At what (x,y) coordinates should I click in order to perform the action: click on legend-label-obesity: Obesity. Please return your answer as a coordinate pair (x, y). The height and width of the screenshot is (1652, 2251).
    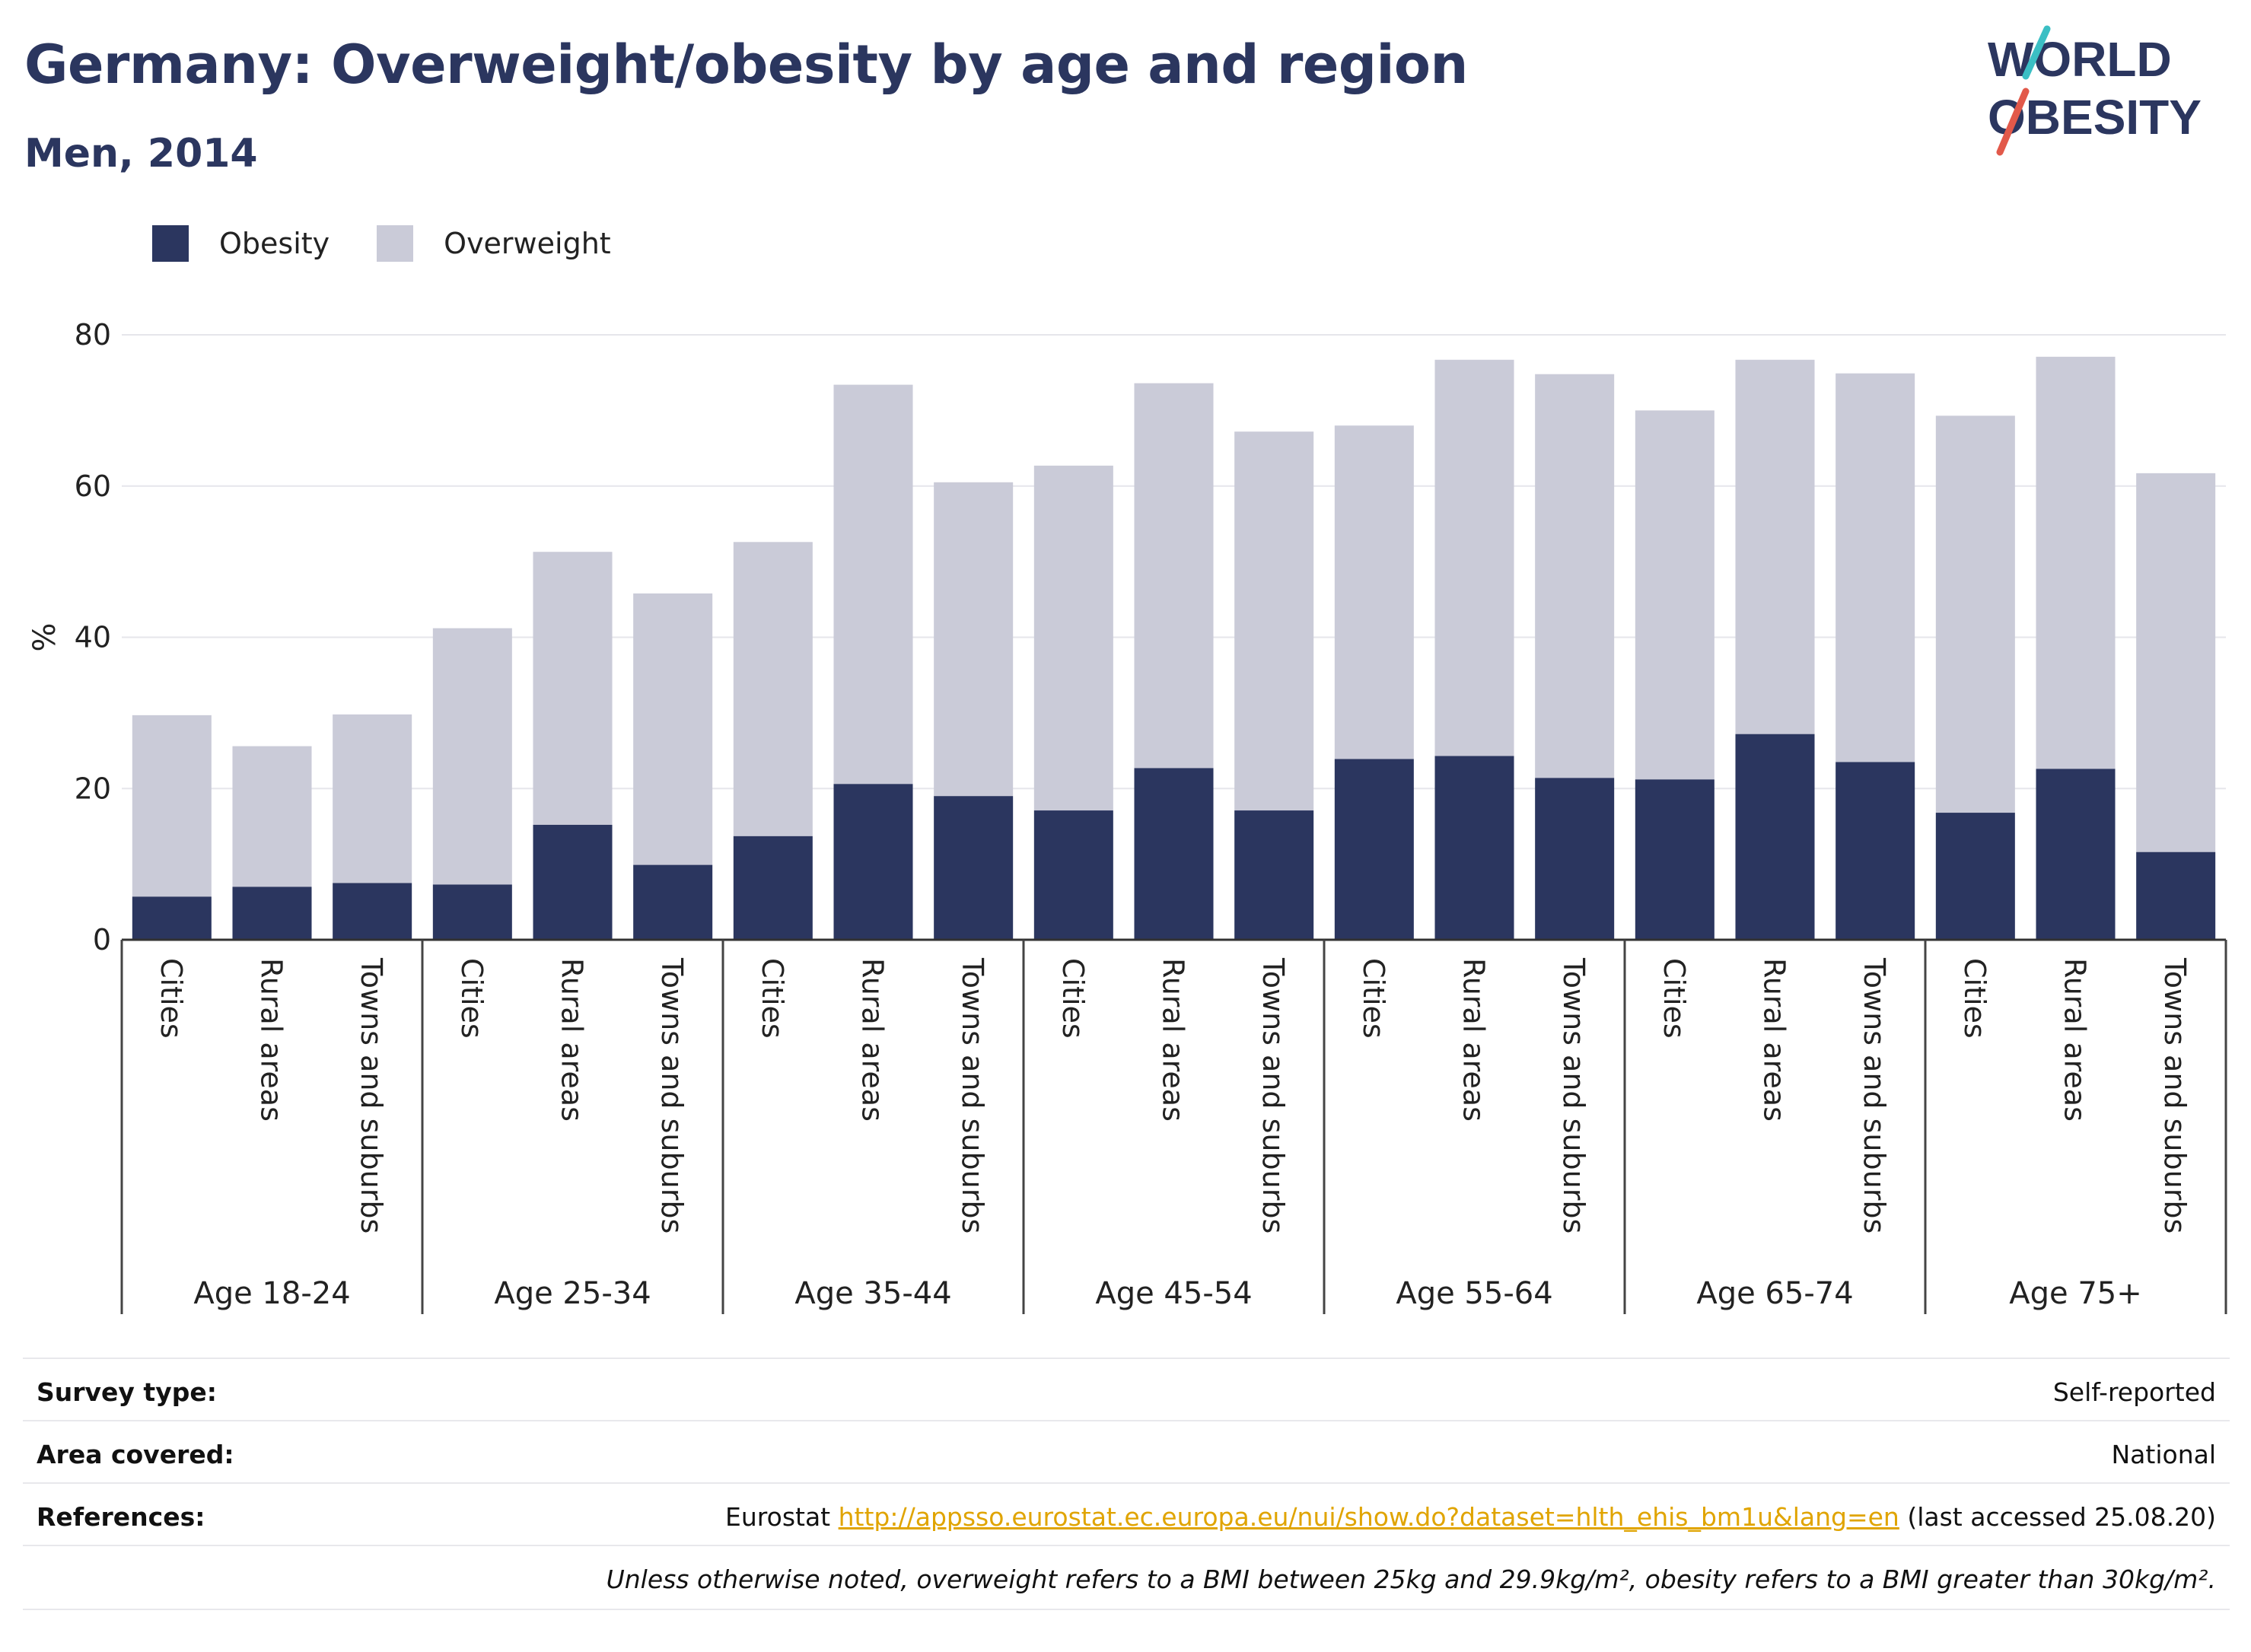
    Looking at the image, I should click on (274, 244).